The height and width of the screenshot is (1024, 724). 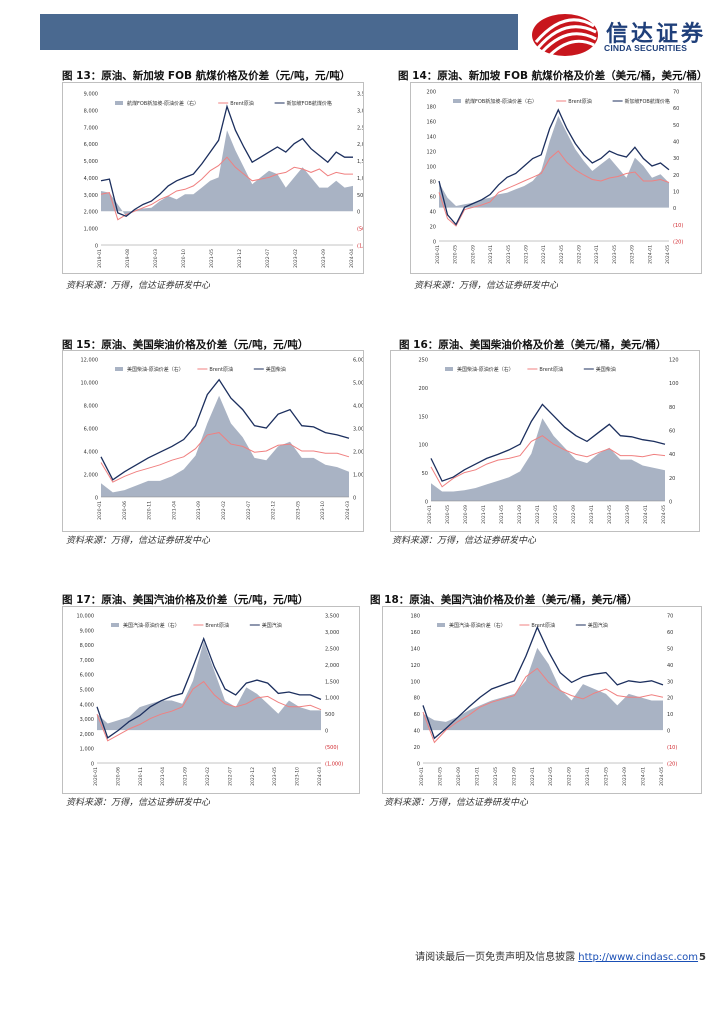 What do you see at coordinates (415, 649) in the screenshot?
I see `left-tick-label: 140` at bounding box center [415, 649].